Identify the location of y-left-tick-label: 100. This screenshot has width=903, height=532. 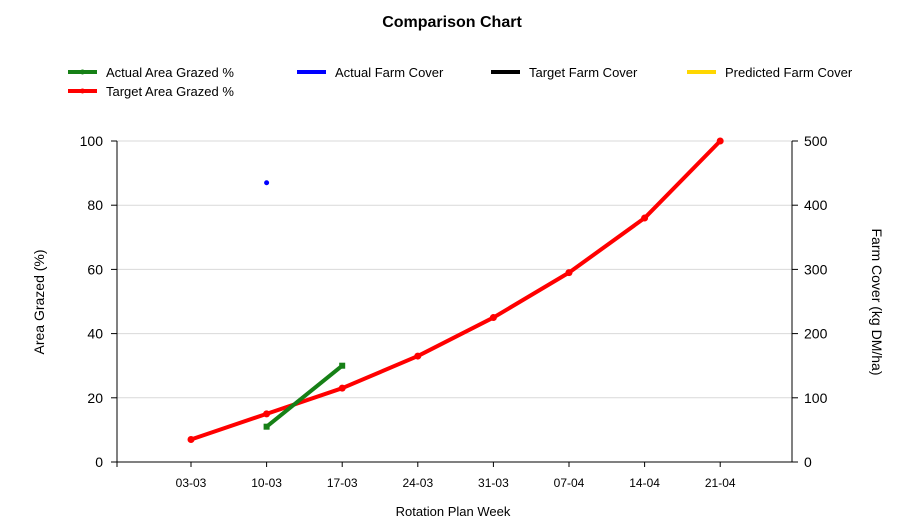
(92, 141).